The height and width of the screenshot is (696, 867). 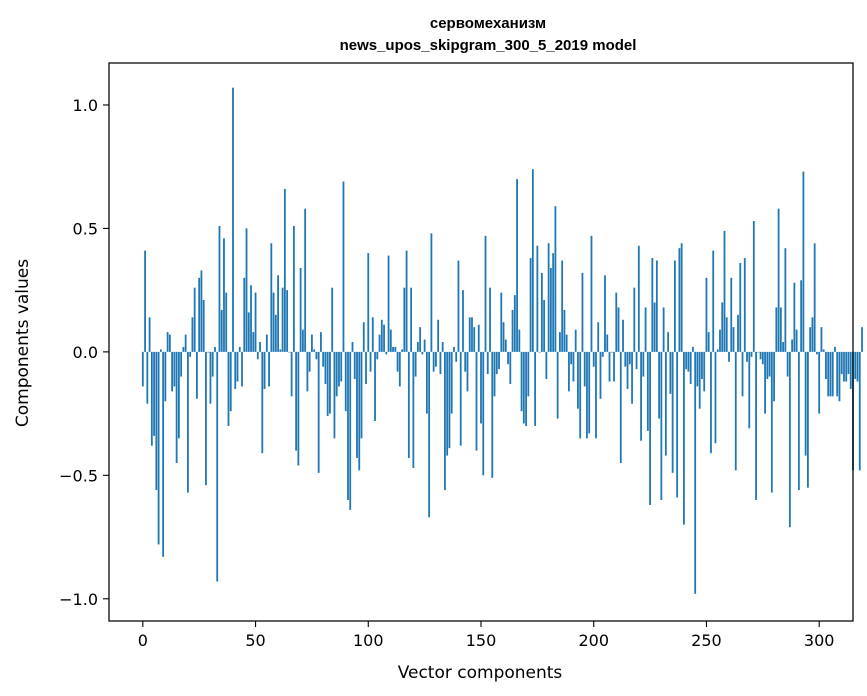 What do you see at coordinates (78, 599) in the screenshot?
I see `y-tick-label: −1.0` at bounding box center [78, 599].